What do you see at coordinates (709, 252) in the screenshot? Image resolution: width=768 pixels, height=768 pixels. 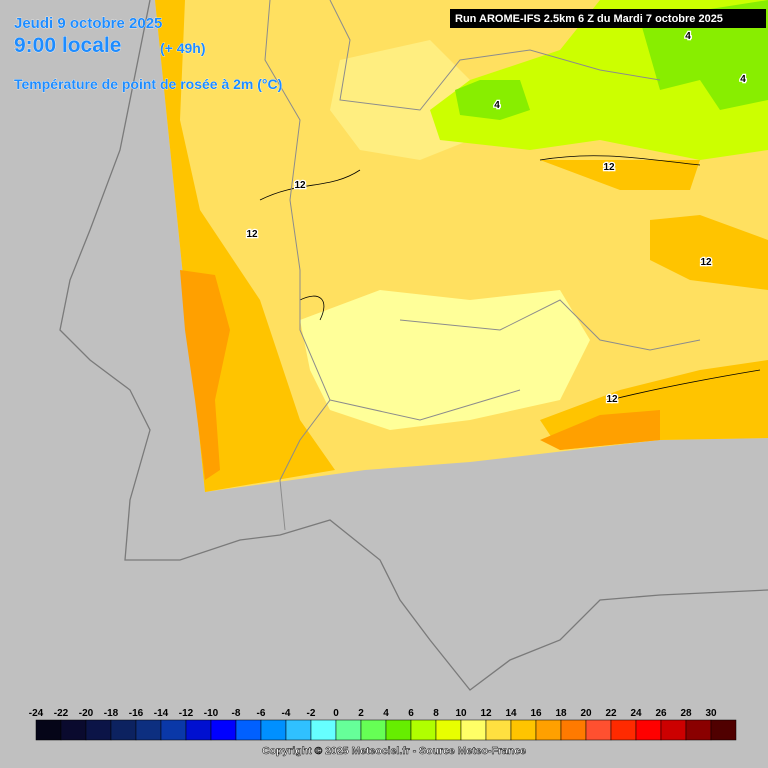 I see `field-orange-east` at bounding box center [709, 252].